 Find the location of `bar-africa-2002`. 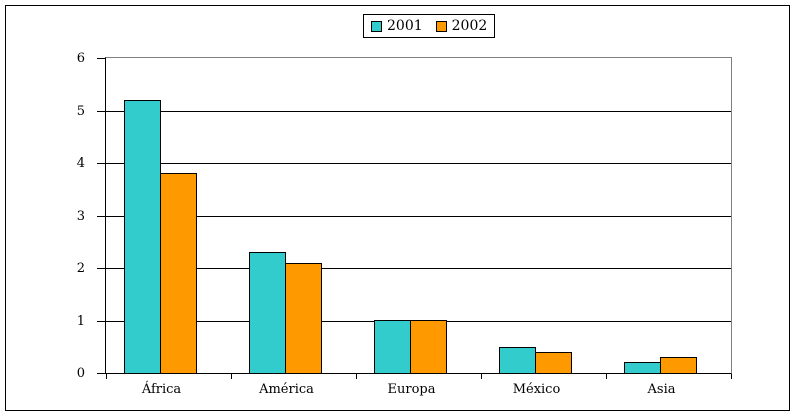

bar-africa-2002 is located at coordinates (178, 273).